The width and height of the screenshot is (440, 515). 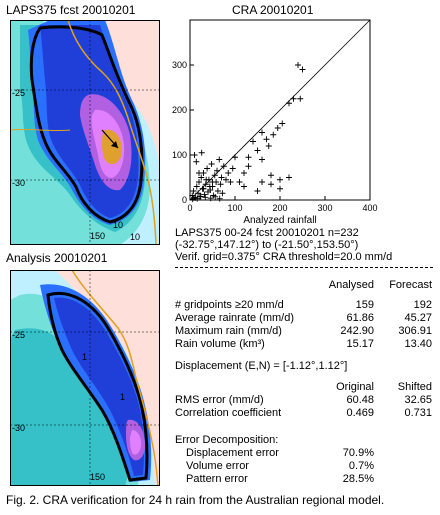 What do you see at coordinates (369, 208) in the screenshot?
I see `x-tick-label: 400` at bounding box center [369, 208].